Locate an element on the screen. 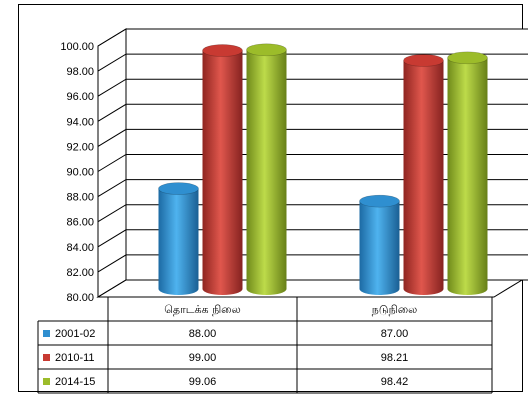  y-tick-label: 80.00 is located at coordinates (80, 298).